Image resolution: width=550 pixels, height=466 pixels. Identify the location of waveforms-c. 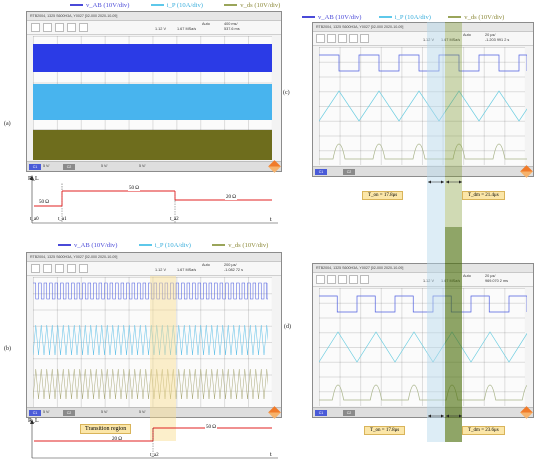
(423, 107).